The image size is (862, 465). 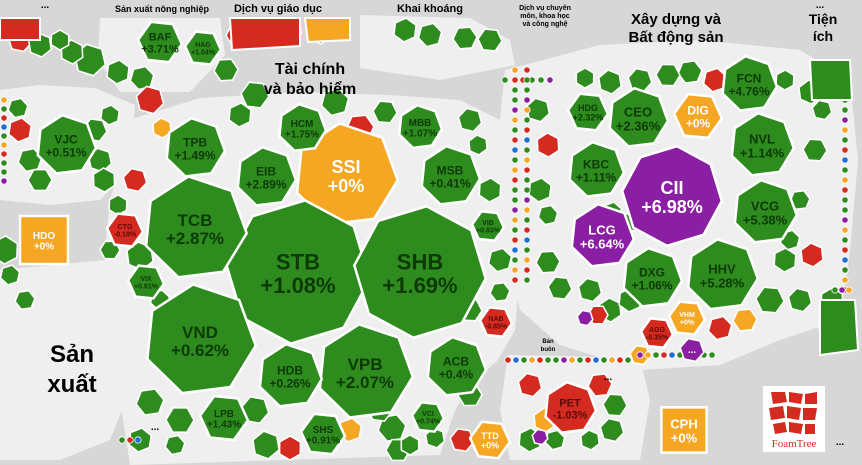 What do you see at coordinates (684, 430) in the screenshot?
I see `stock-tile-cph` at bounding box center [684, 430].